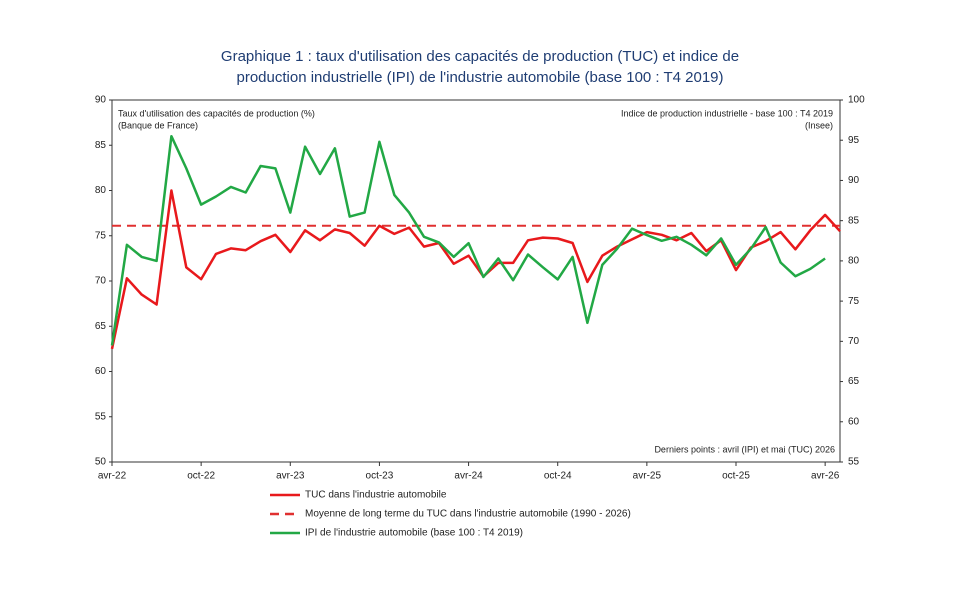  I want to click on y-tick-label: 70, so click(101, 281).